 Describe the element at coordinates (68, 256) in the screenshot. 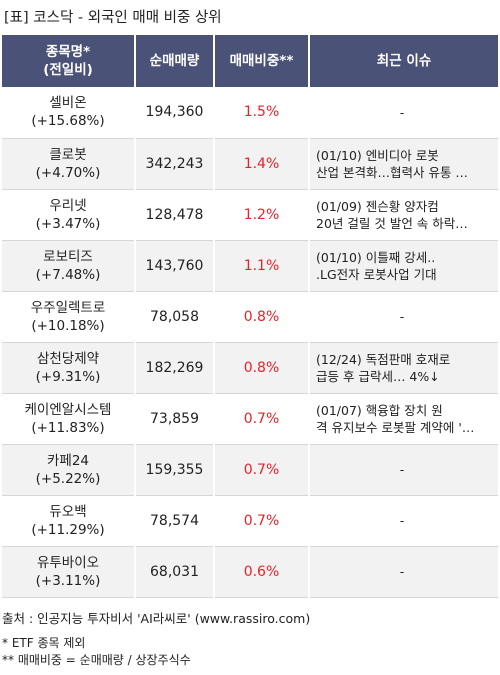

I see `stock-name: 로보티즈` at that location.